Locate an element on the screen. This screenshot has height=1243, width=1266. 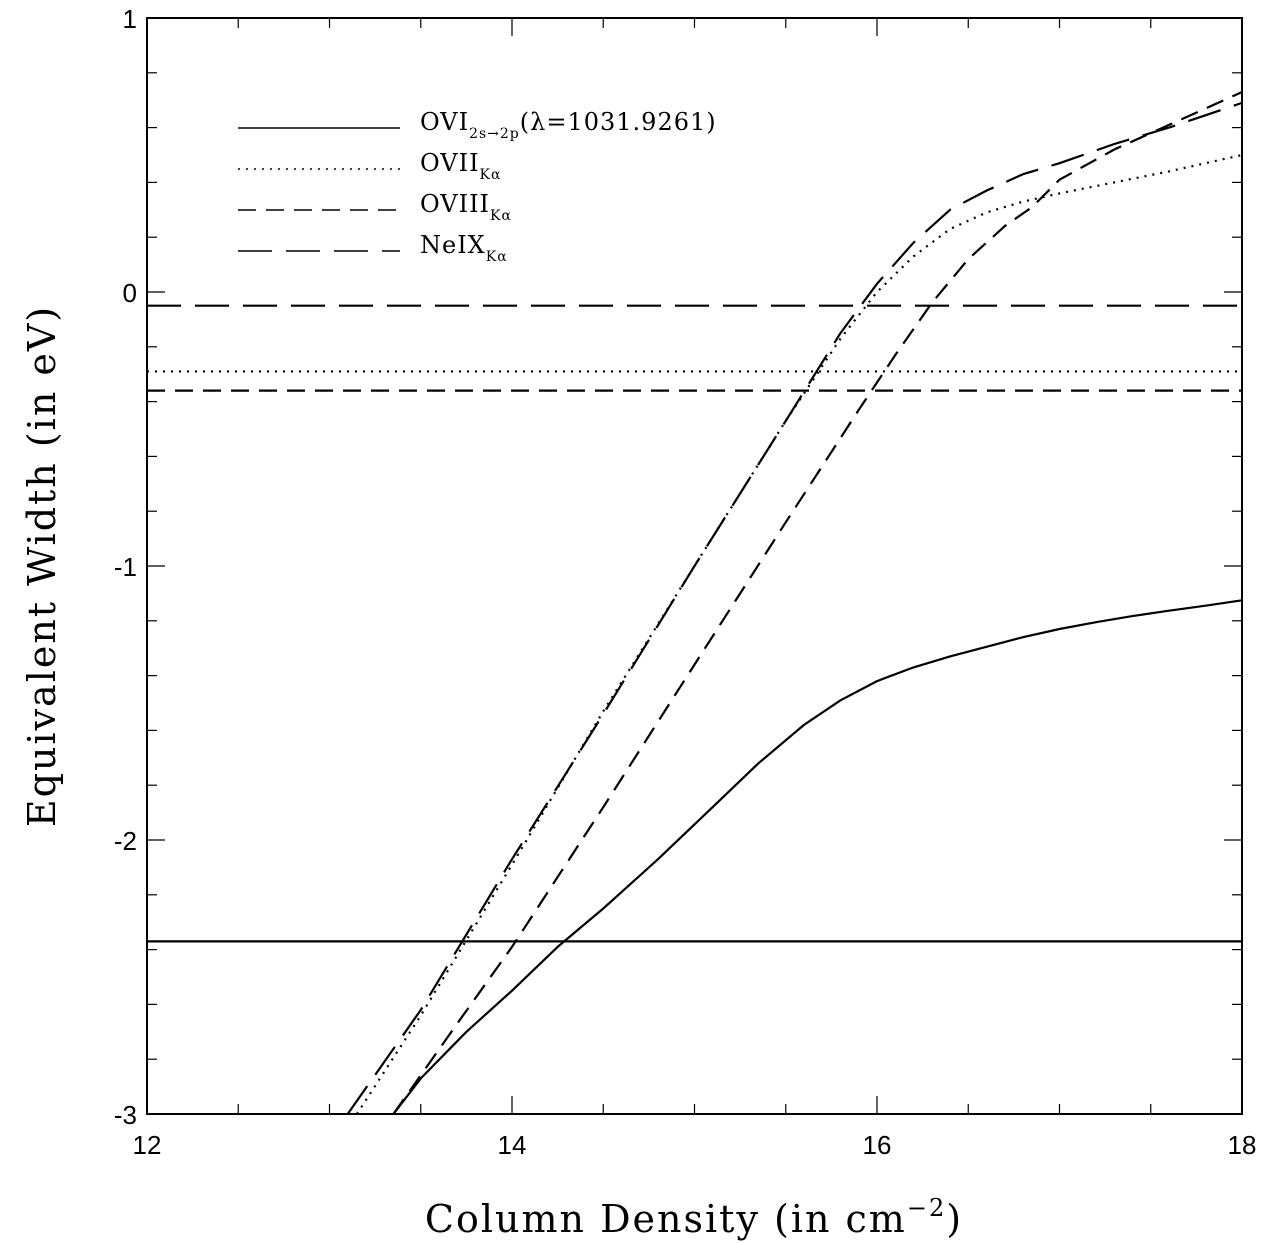
legend-suffix: (λ=1031.9261) is located at coordinates (618, 122).